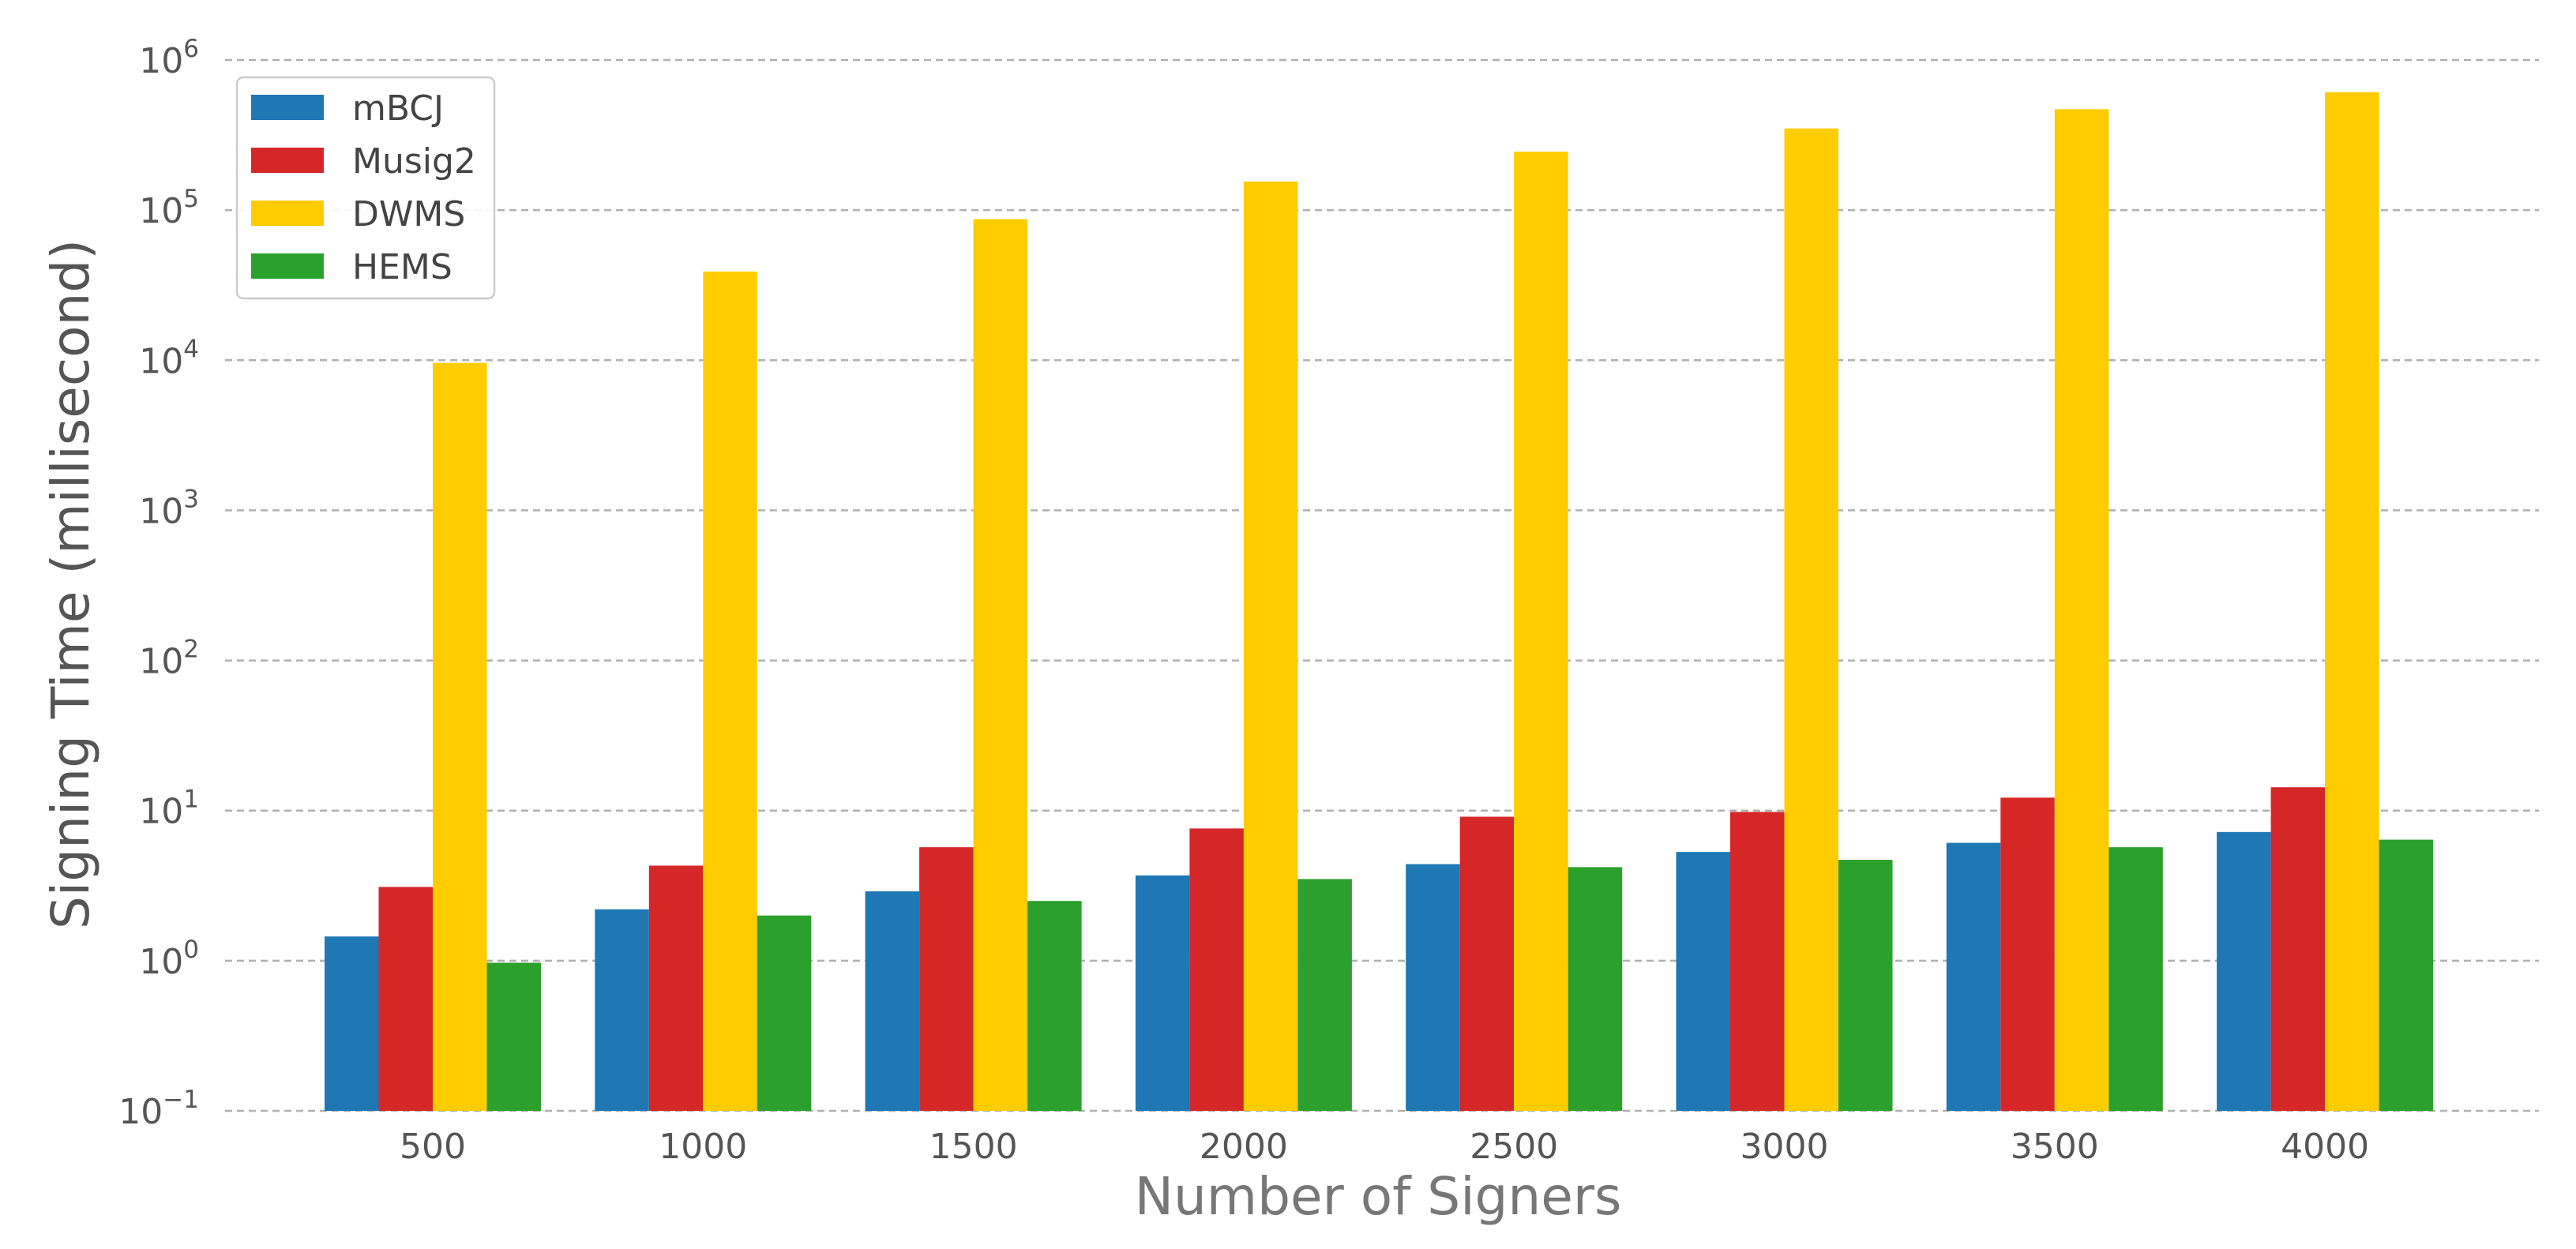 The height and width of the screenshot is (1249, 2576). I want to click on x-tick-label: 4000, so click(2325, 1147).